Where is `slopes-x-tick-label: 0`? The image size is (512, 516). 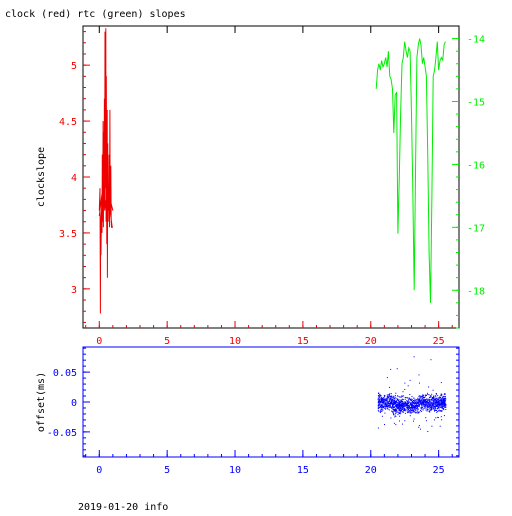 slopes-x-tick-label: 0 is located at coordinates (99, 341).